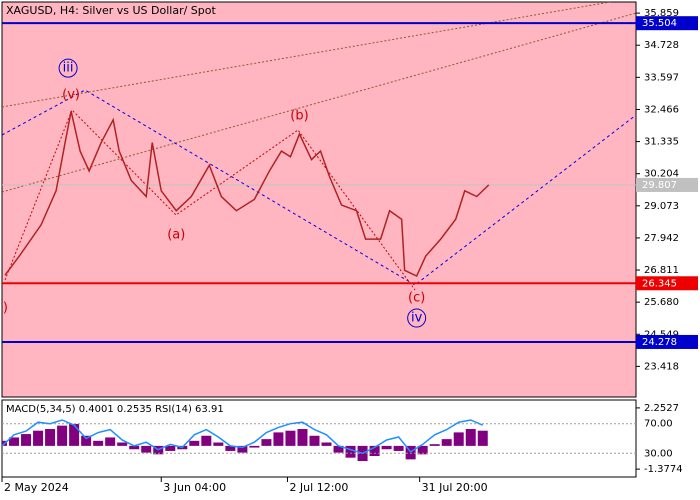 Image resolution: width=700 pixels, height=500 pixels. Describe the element at coordinates (111, 10) in the screenshot. I see `chart-title: XAGUSD, H4: Silver vs US Dollar/ Spot` at that location.